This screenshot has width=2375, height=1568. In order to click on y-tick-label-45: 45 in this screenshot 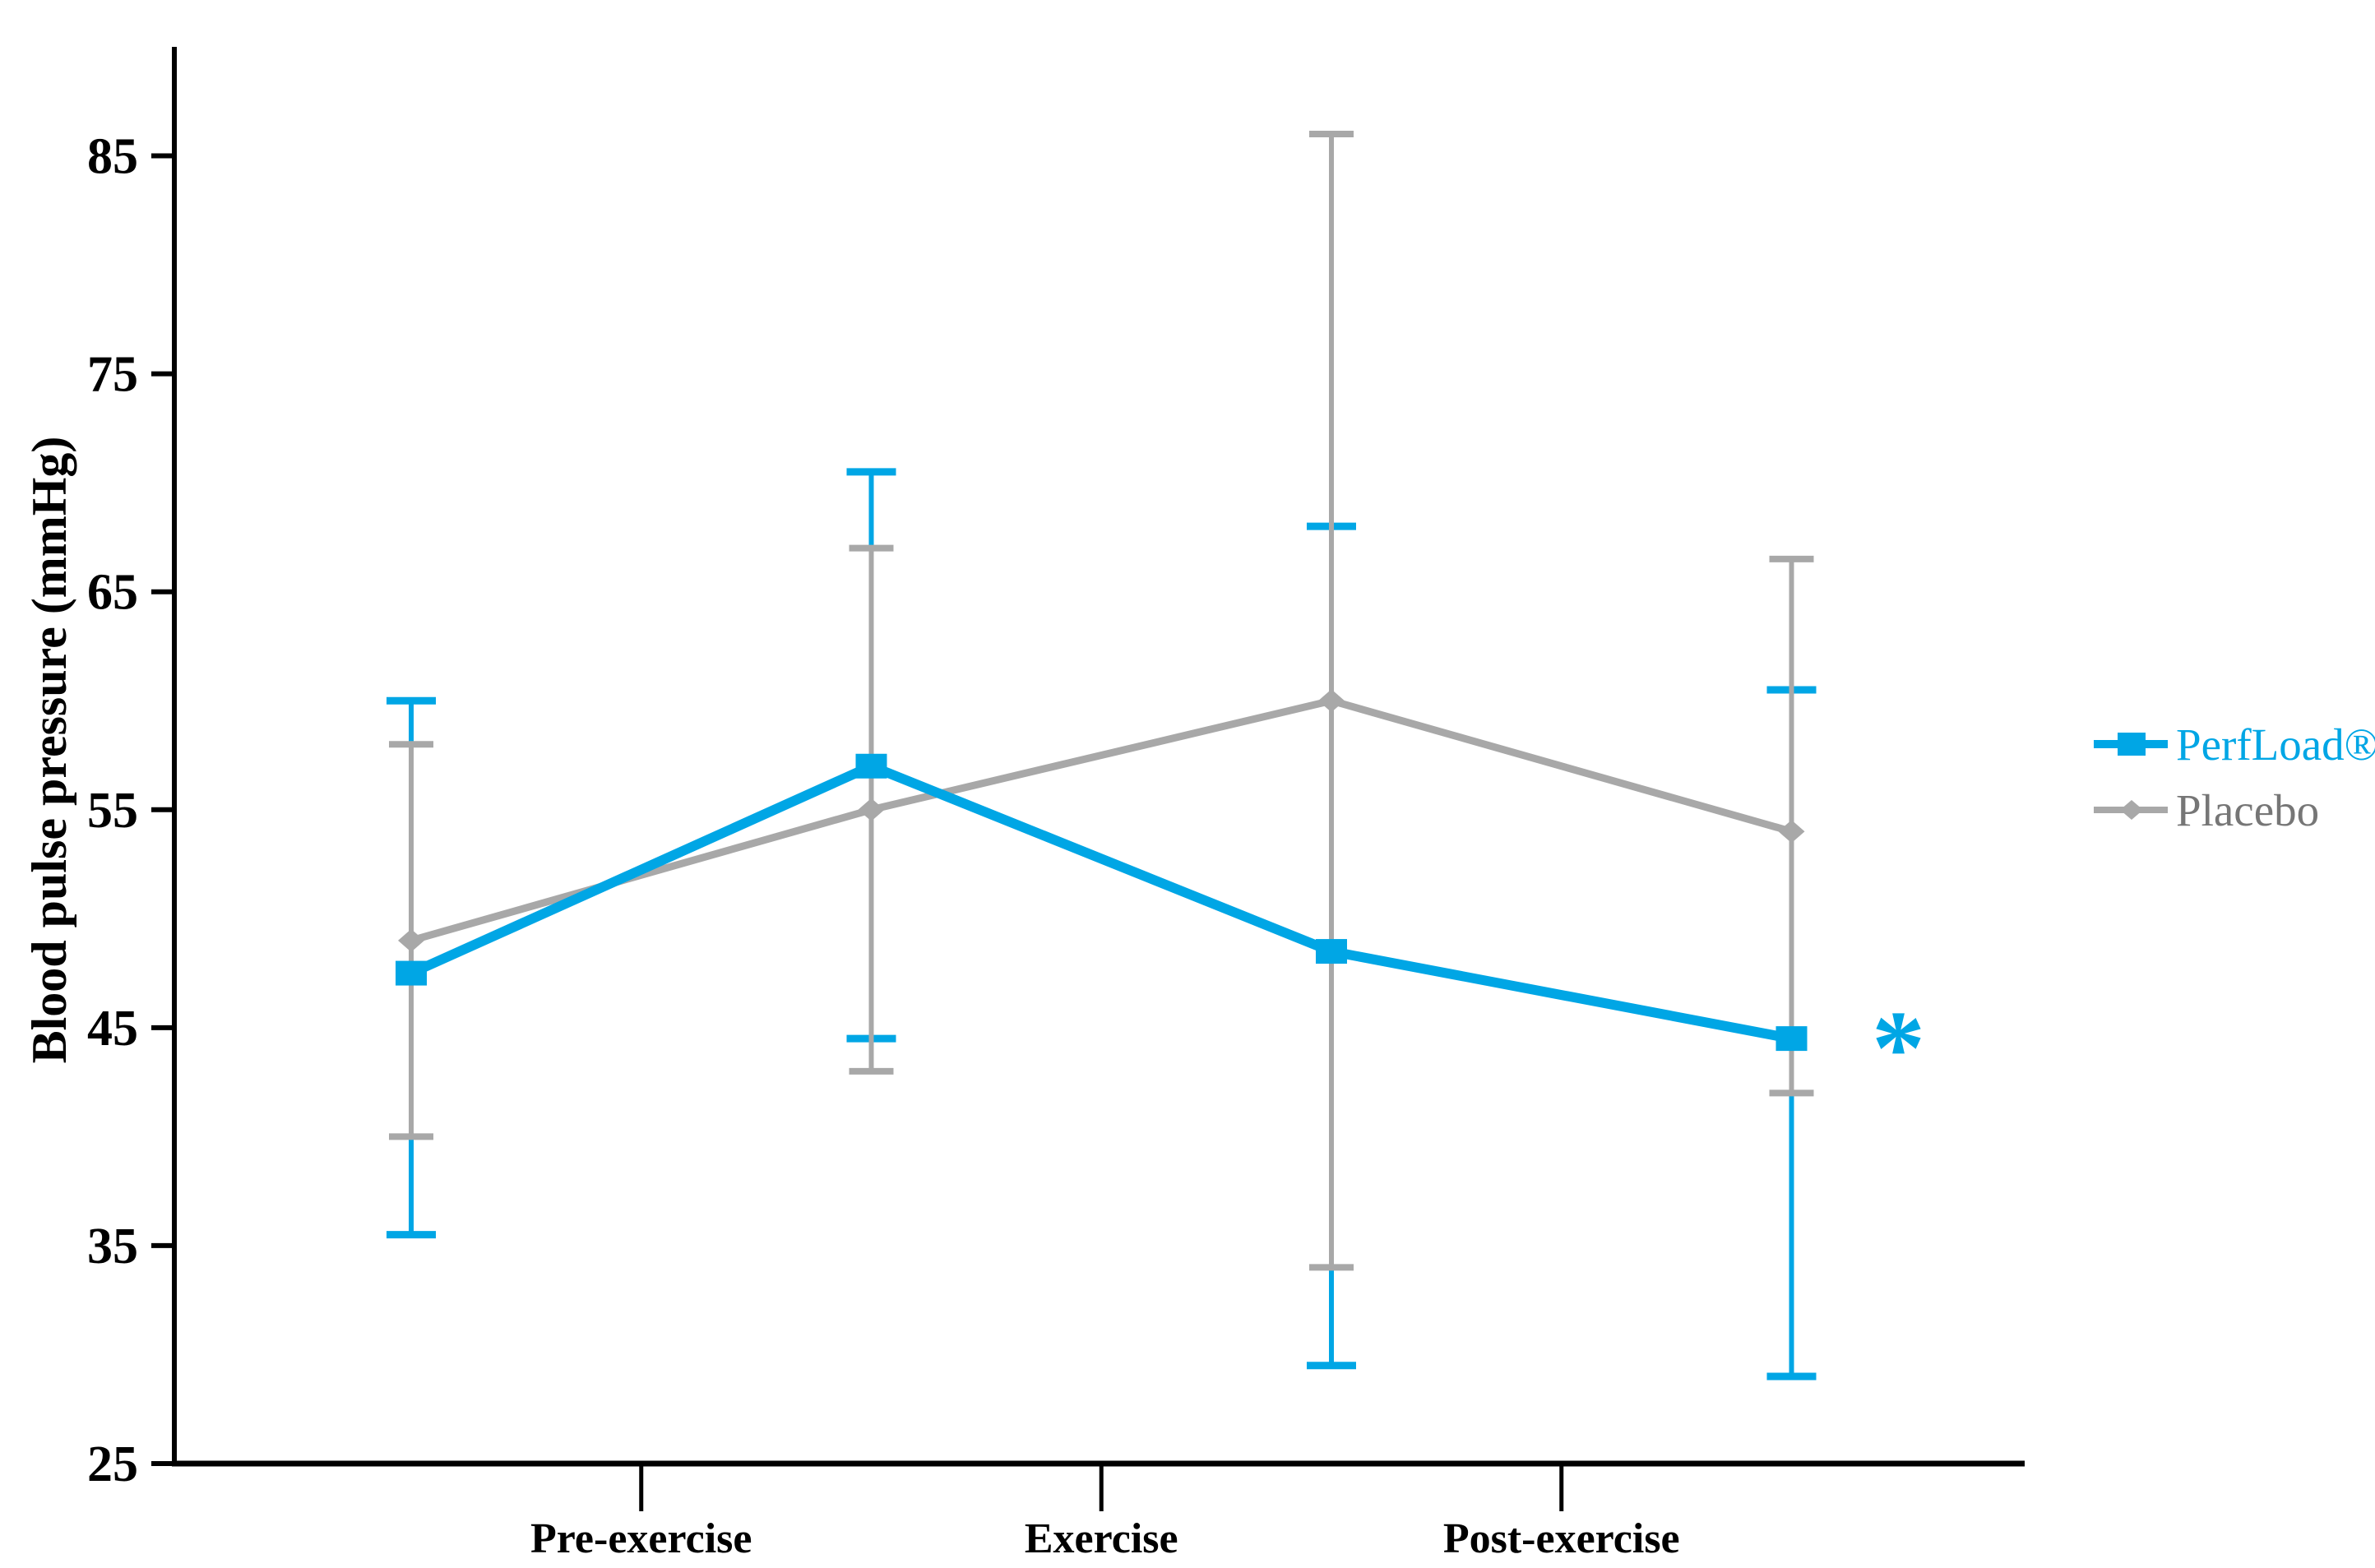, I will do `click(112, 1029)`.